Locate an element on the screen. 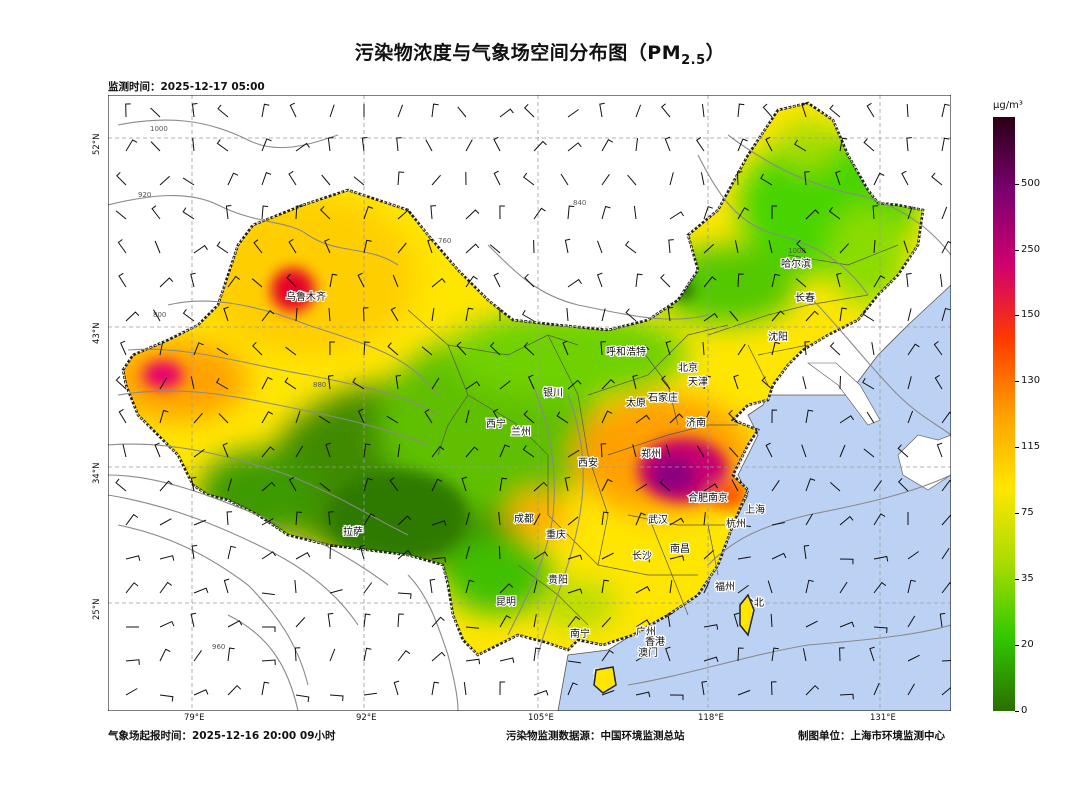 This screenshot has width=1080, height=789. colorbar-tick: 150 is located at coordinates (1031, 314).